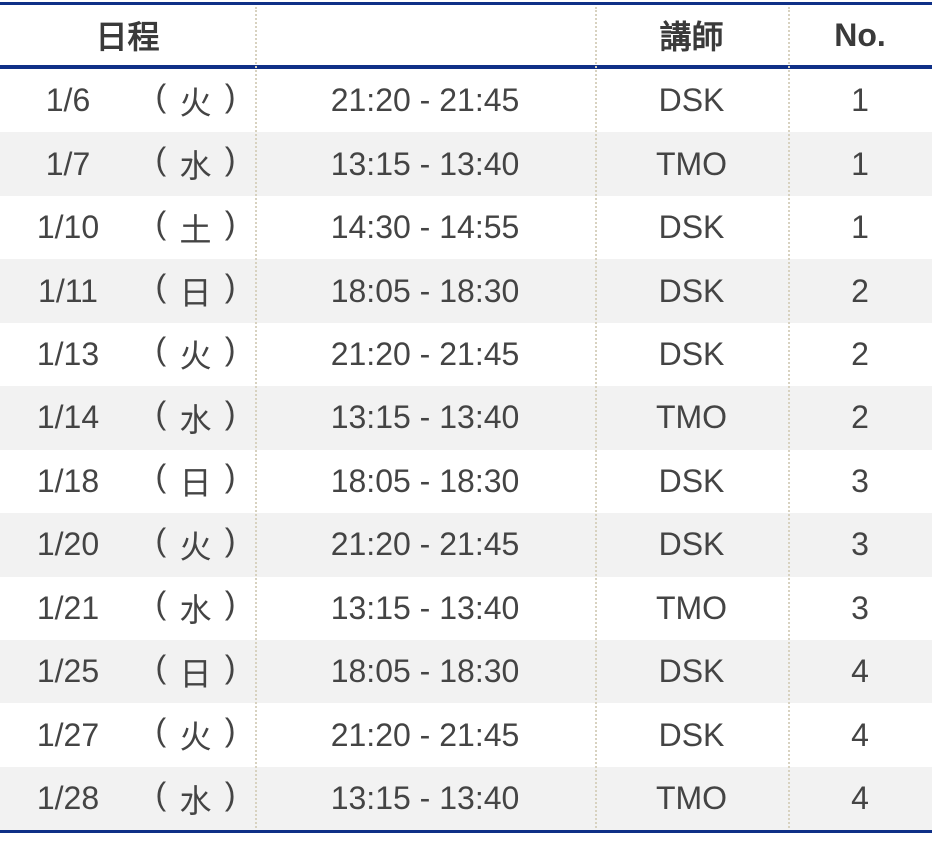 The width and height of the screenshot is (935, 841). I want to click on no-cell: 1, so click(860, 100).